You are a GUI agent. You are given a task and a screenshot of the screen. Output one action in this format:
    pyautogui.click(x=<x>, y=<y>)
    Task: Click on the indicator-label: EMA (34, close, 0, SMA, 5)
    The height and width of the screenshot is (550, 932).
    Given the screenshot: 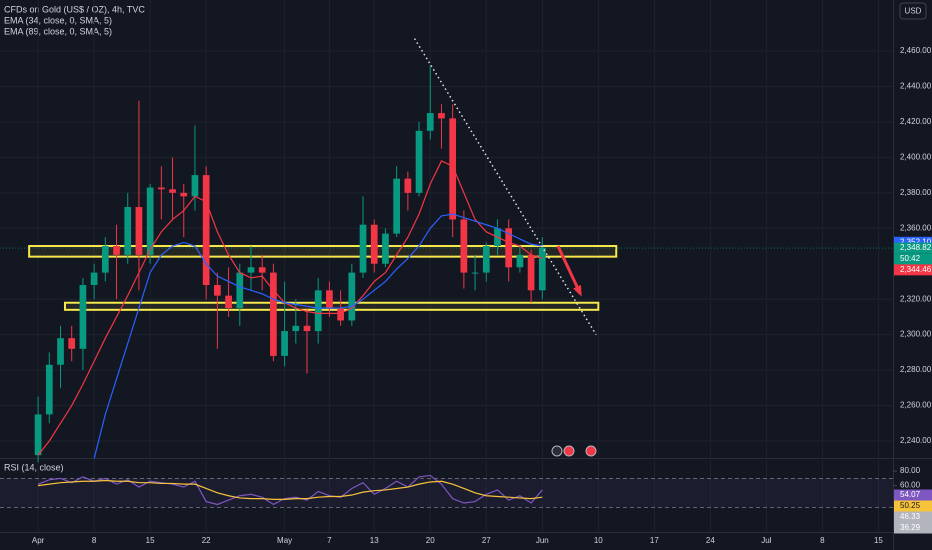 What is the action you would take?
    pyautogui.click(x=58, y=20)
    